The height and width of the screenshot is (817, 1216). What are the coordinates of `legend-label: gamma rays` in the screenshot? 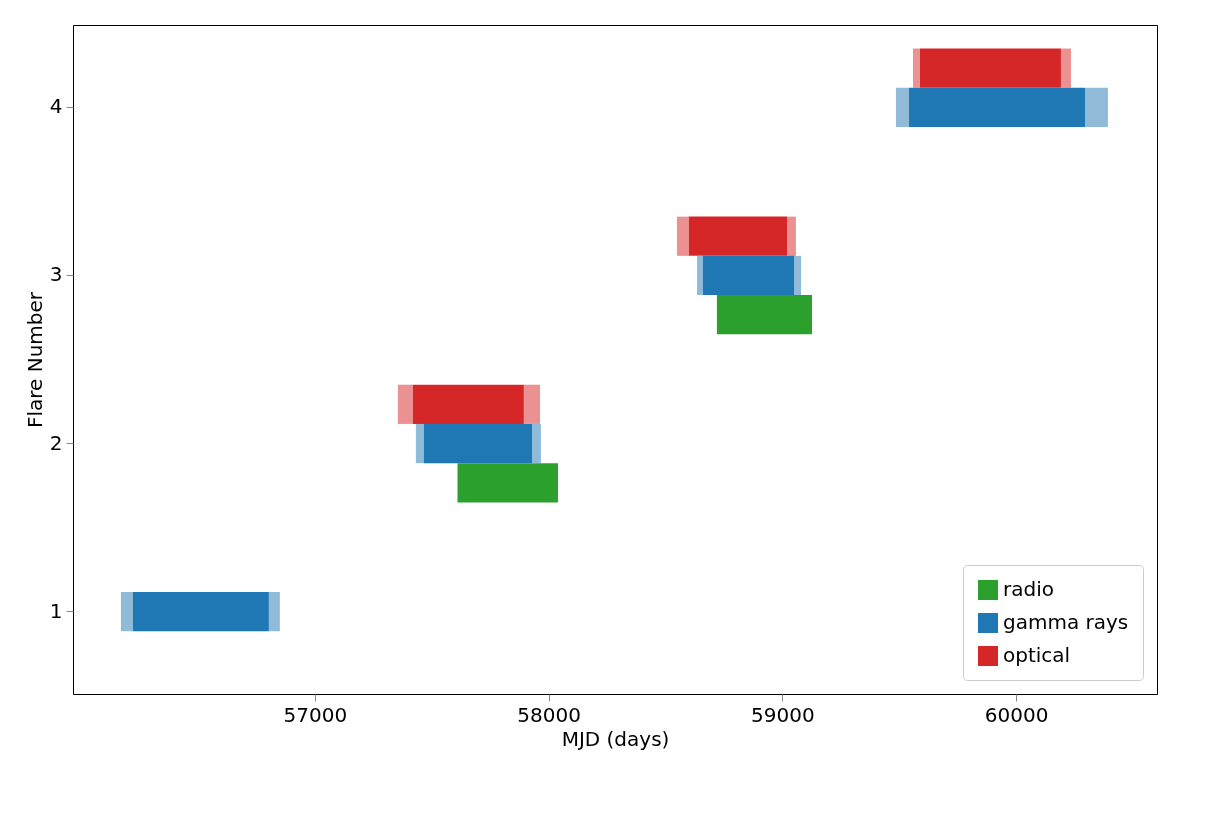 It's located at (1066, 622).